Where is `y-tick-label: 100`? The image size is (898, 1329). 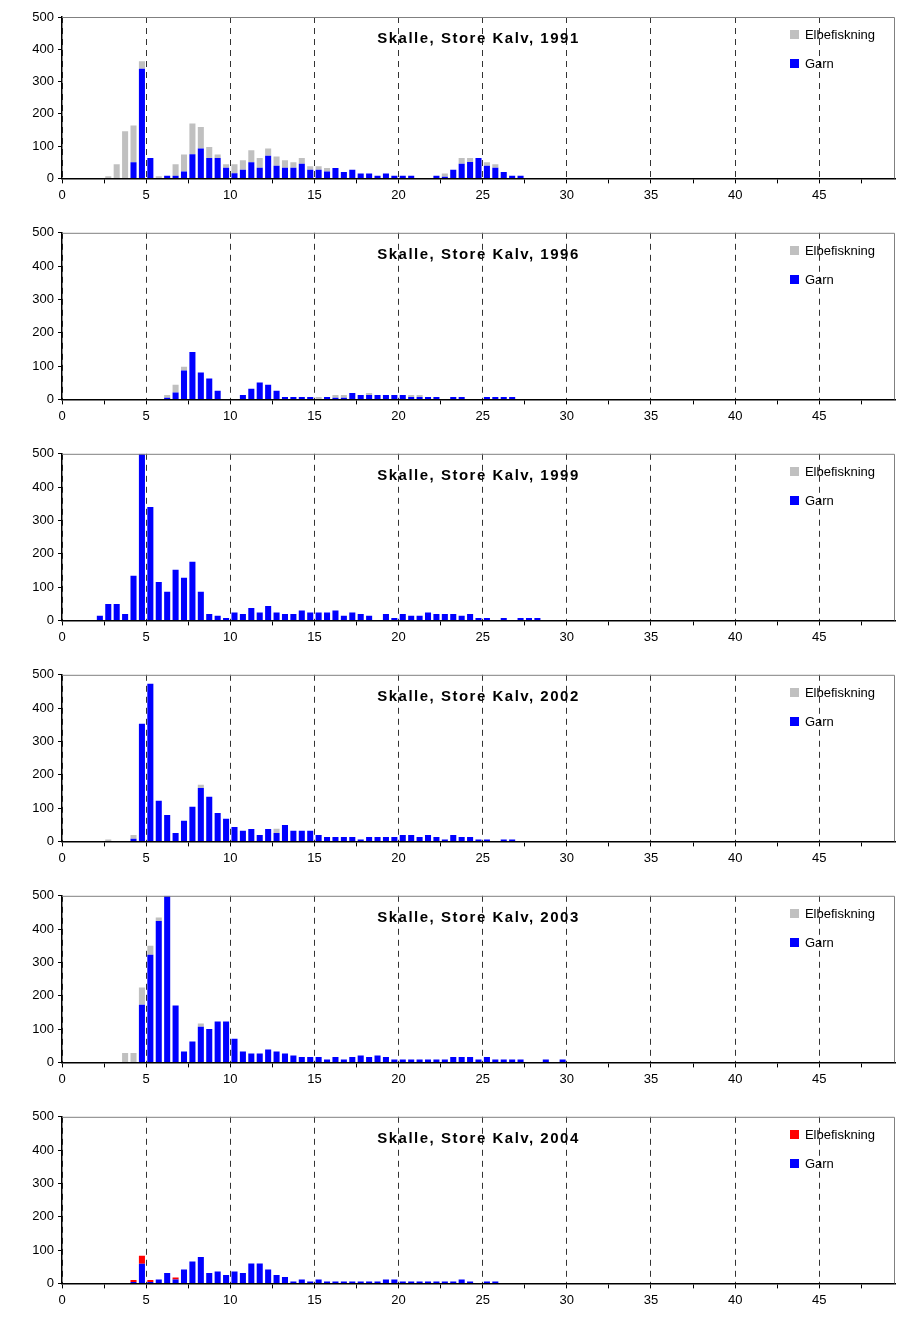 y-tick-label: 100 is located at coordinates (43, 586).